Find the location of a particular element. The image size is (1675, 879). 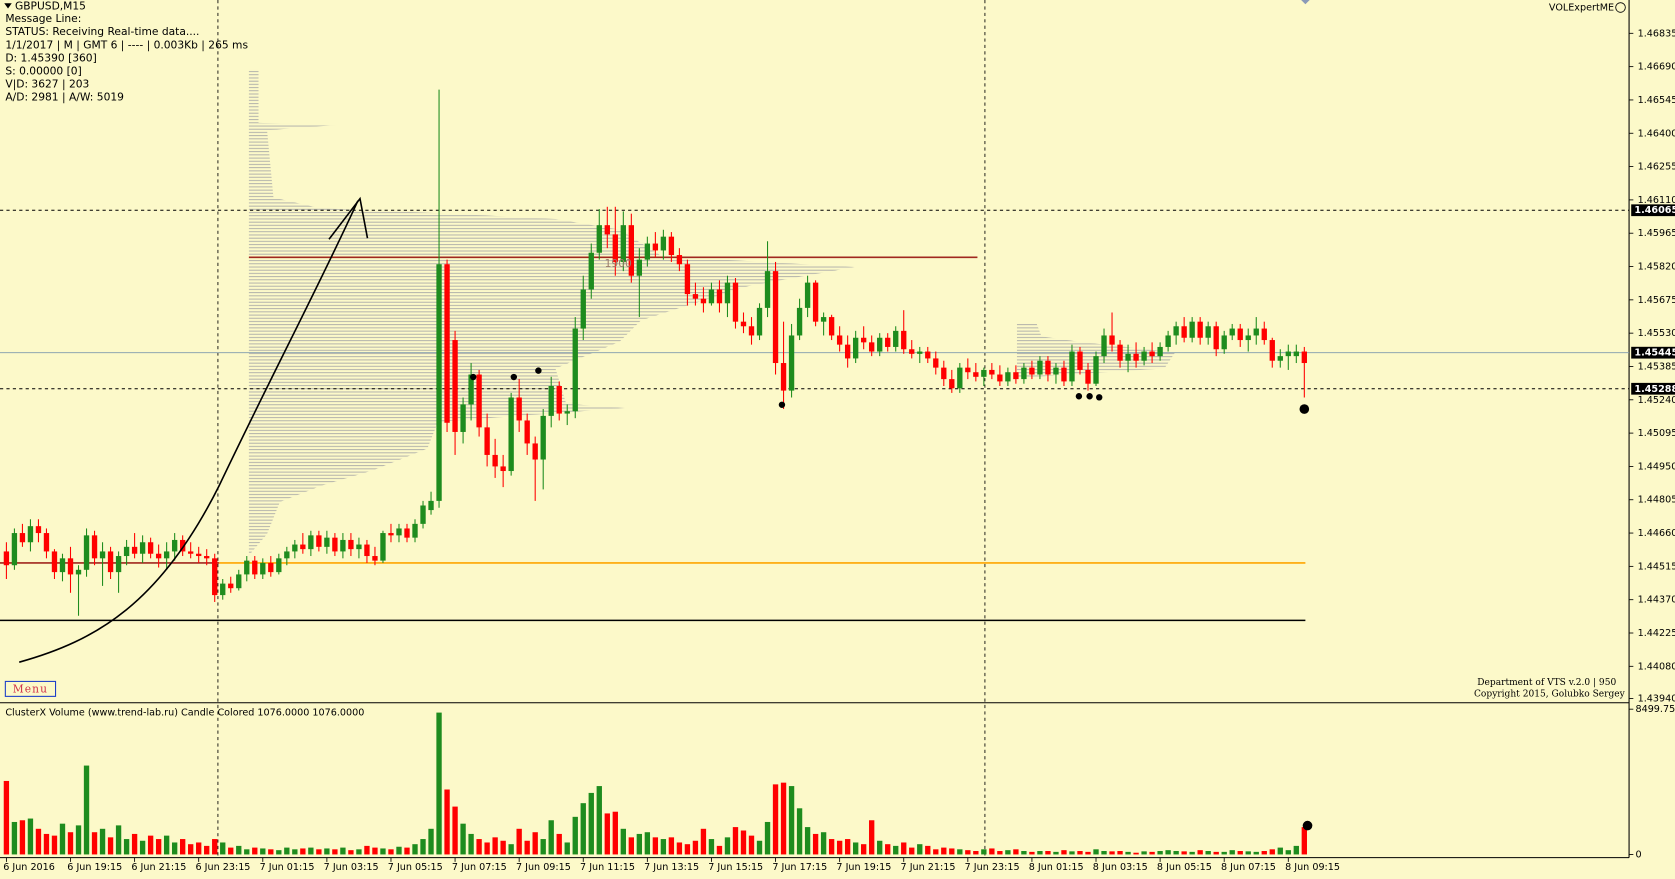

scroll-marker is located at coordinates (1305, 2).